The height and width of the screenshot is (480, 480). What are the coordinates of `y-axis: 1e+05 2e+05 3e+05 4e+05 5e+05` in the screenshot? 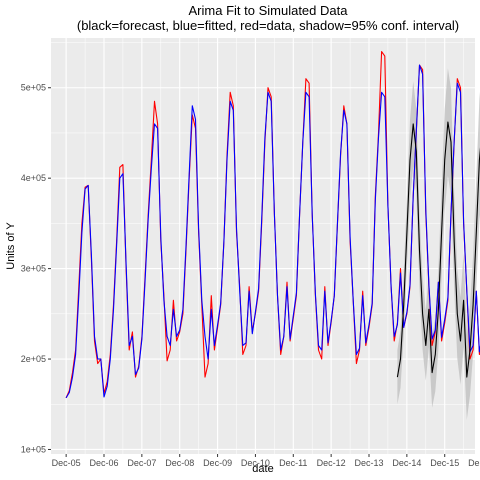 It's located at (36, 269).